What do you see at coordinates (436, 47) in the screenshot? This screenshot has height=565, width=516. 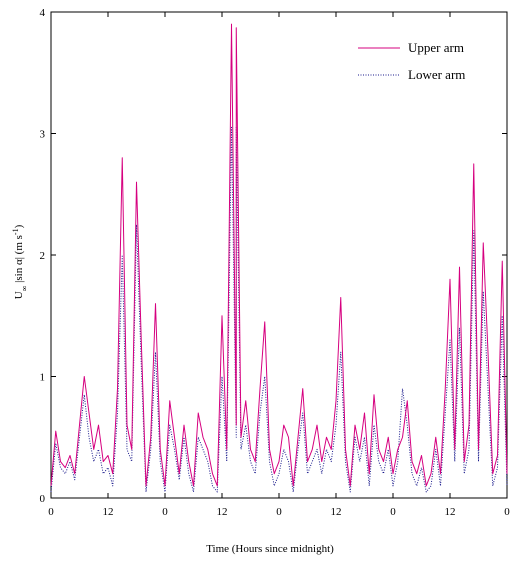 I see `legend-label-upper-arm: Upper arm` at bounding box center [436, 47].